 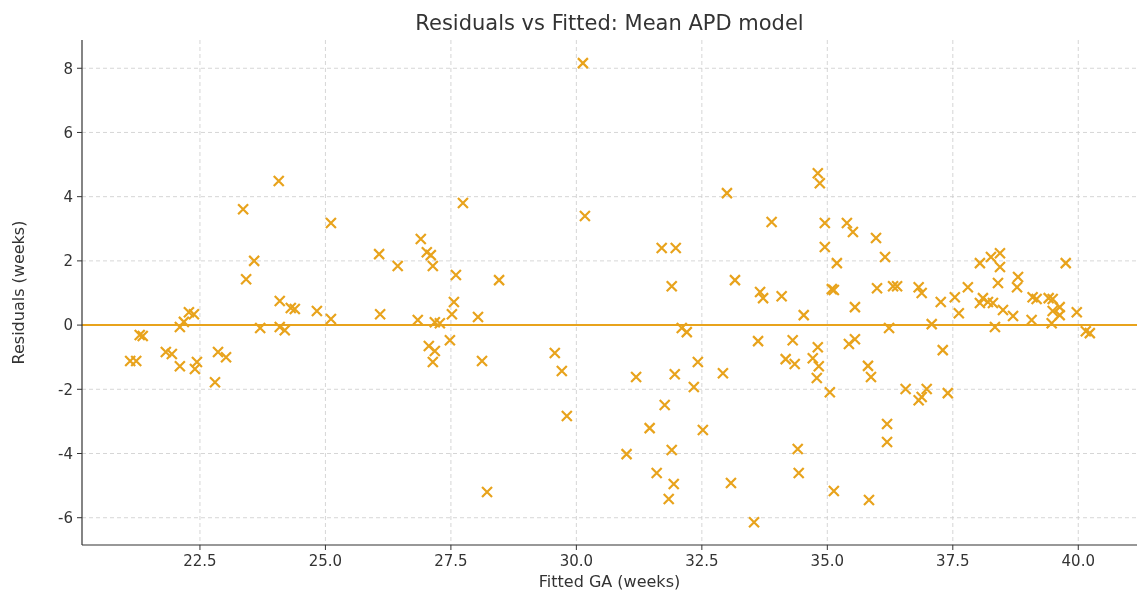 I want to click on x-tick-label: 27.5, so click(x=451, y=561).